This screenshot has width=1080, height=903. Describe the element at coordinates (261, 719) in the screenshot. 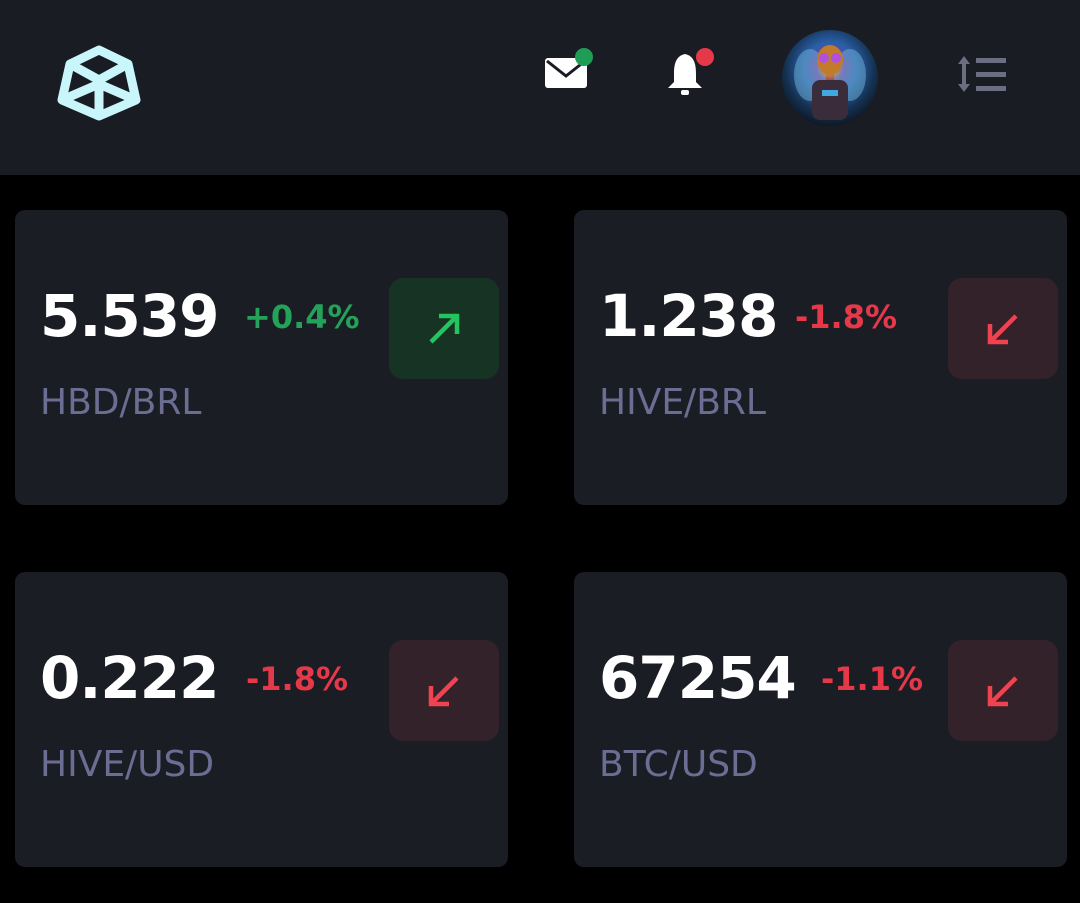

I see `ticker-card: 0.222 -1.8% HIVE/USD` at that location.